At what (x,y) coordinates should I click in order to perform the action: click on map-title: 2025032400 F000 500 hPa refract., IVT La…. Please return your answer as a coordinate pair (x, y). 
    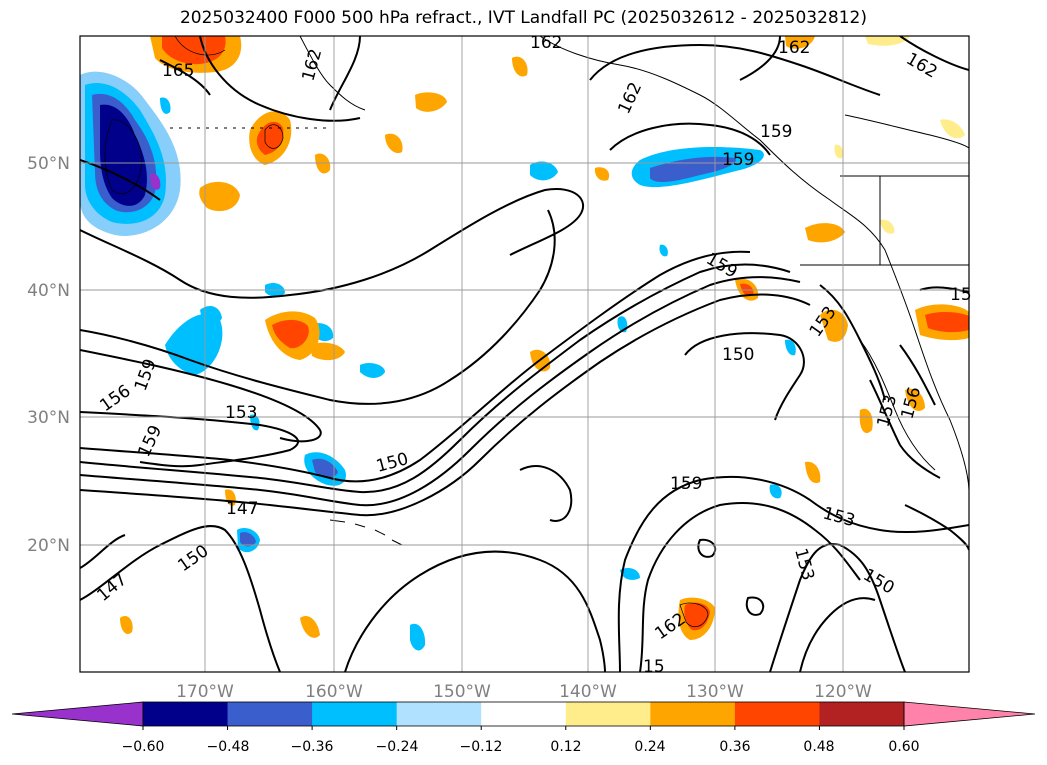
    Looking at the image, I should click on (523, 18).